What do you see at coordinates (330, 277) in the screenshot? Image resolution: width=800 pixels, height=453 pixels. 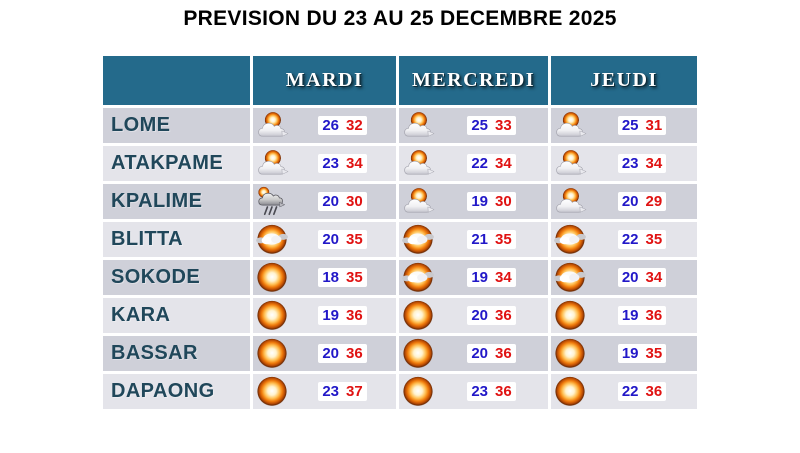 I see `min-temperature: 18` at bounding box center [330, 277].